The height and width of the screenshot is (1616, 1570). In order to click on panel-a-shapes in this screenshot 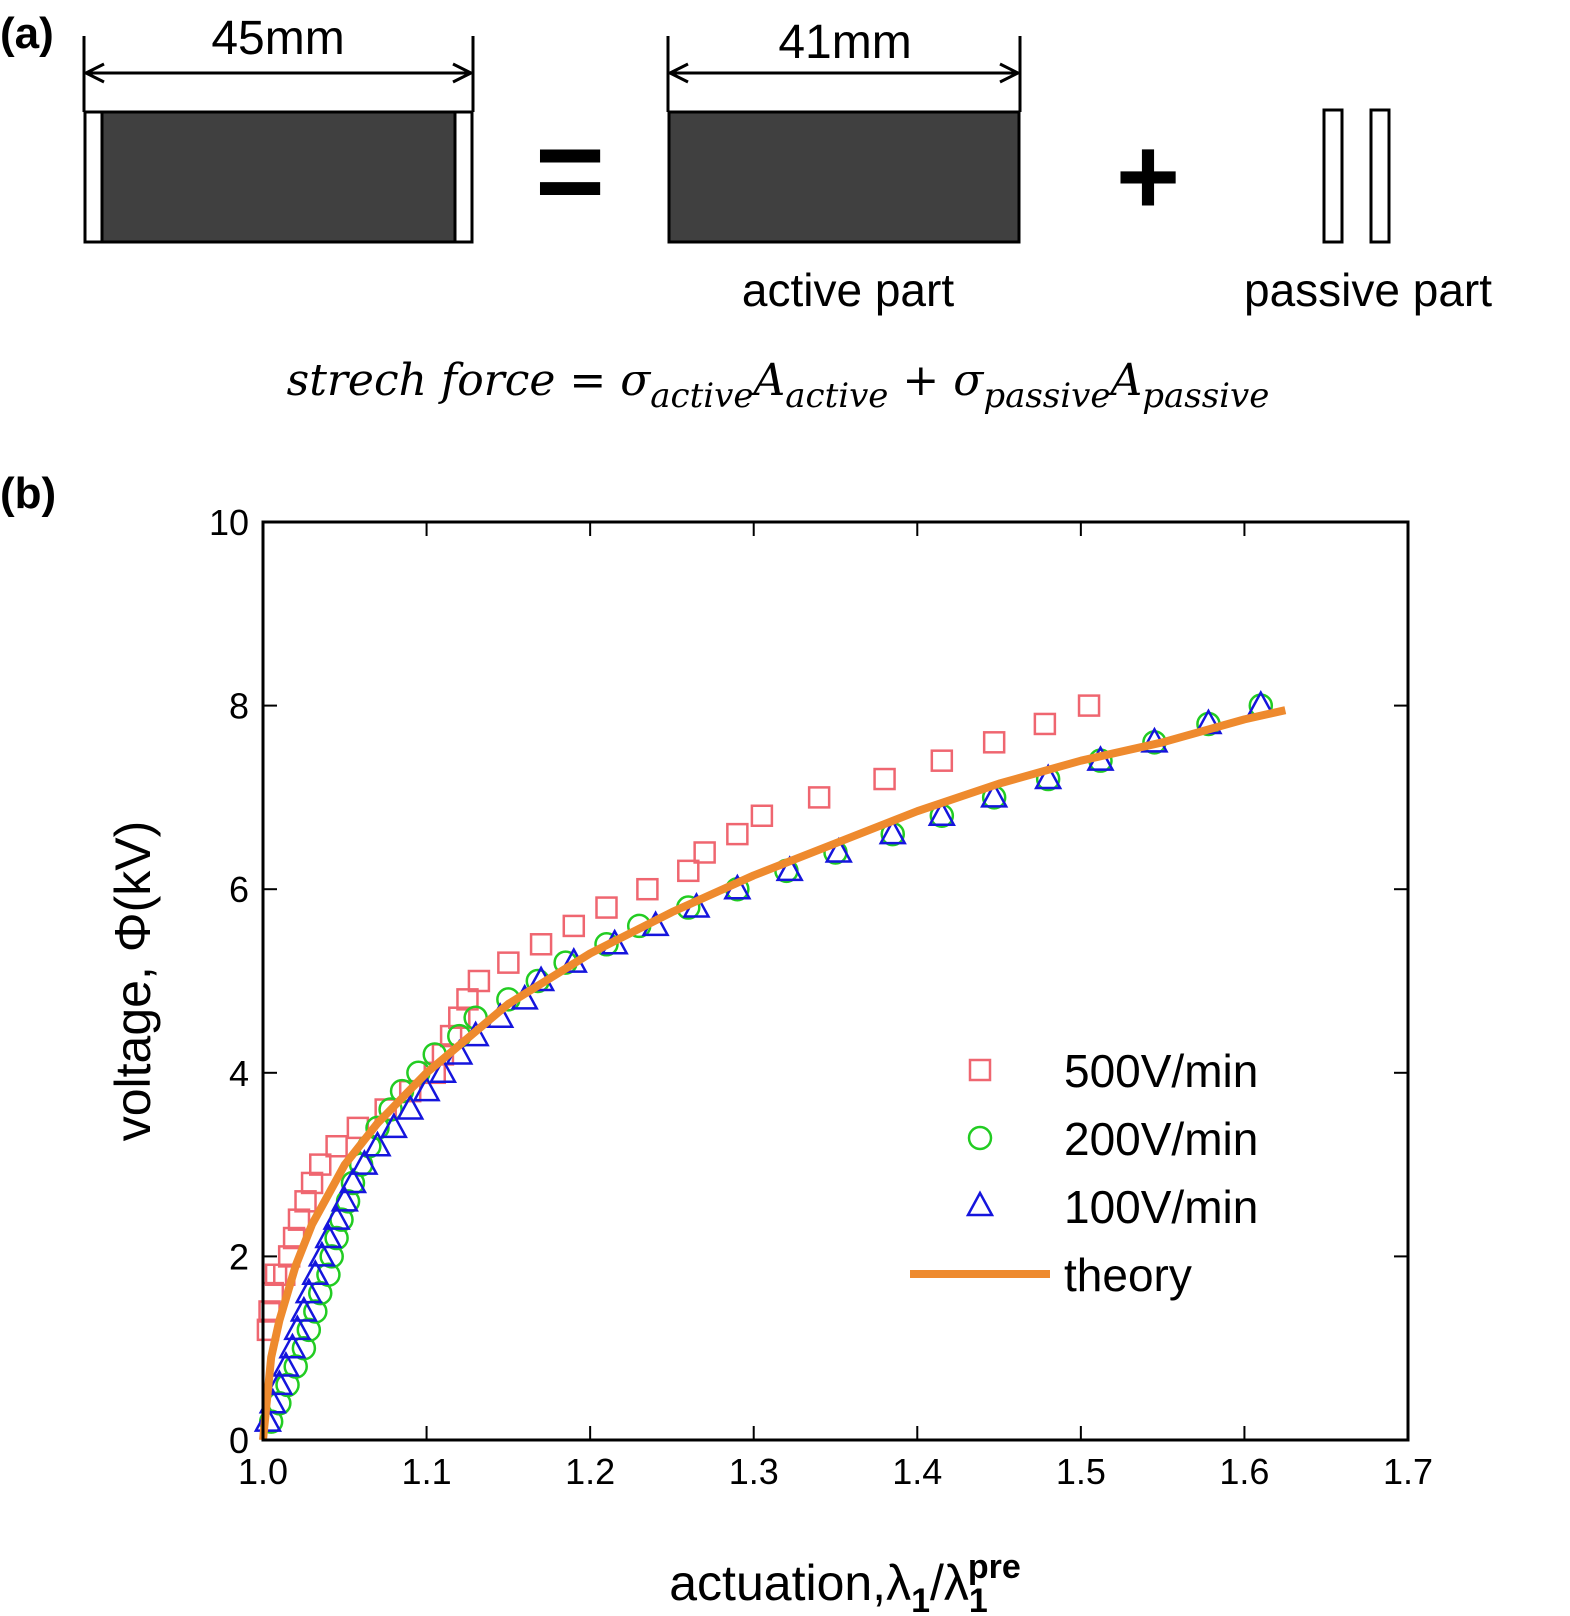, I will do `click(736, 140)`.